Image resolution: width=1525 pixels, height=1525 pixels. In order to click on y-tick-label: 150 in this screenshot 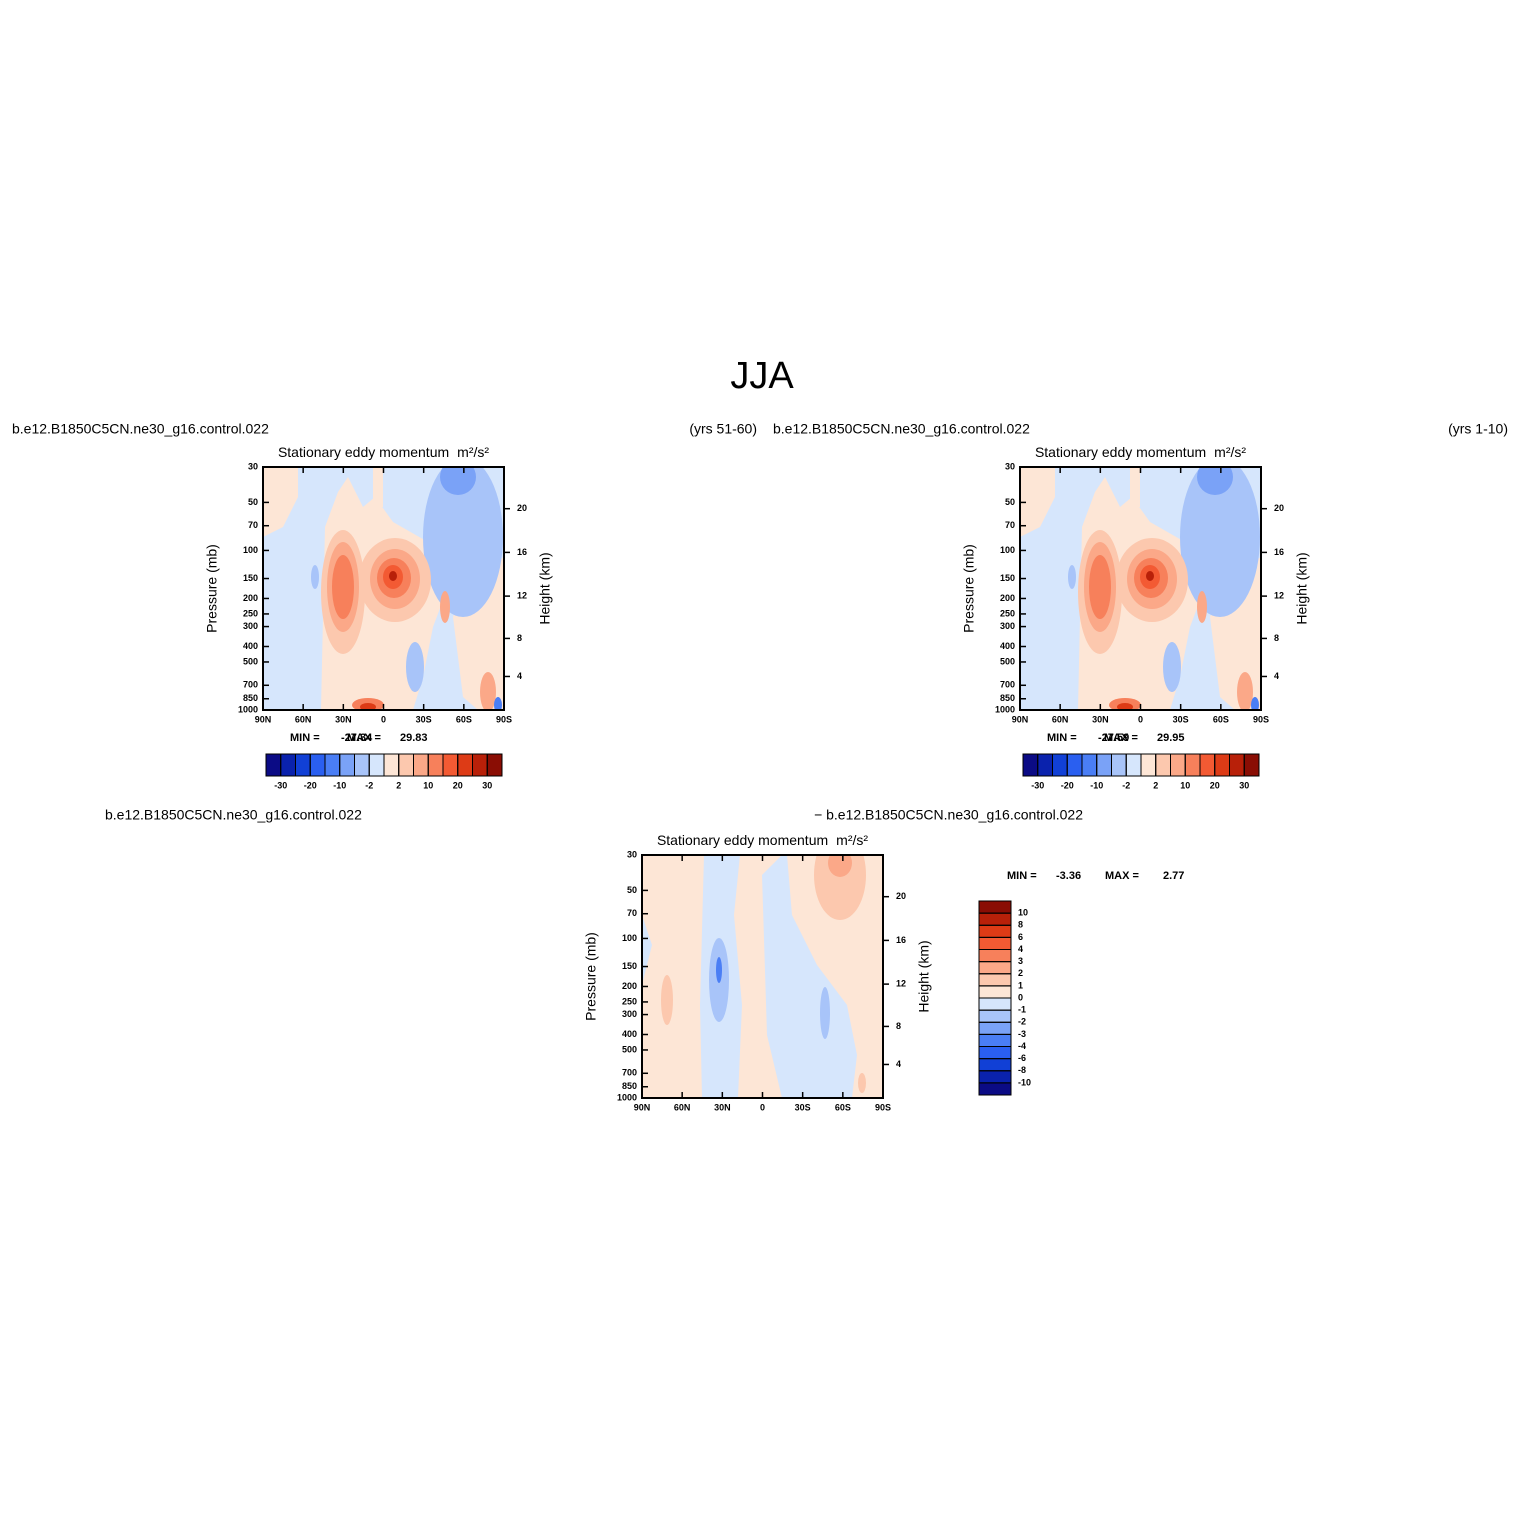, I will do `click(1007, 578)`.